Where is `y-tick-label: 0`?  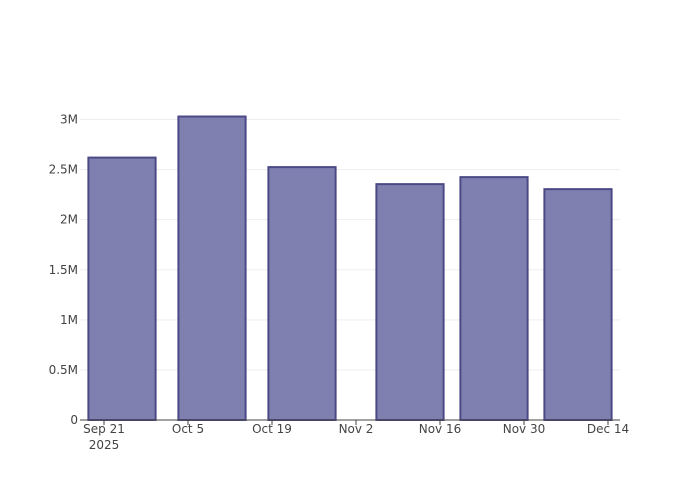 y-tick-label: 0 is located at coordinates (74, 420).